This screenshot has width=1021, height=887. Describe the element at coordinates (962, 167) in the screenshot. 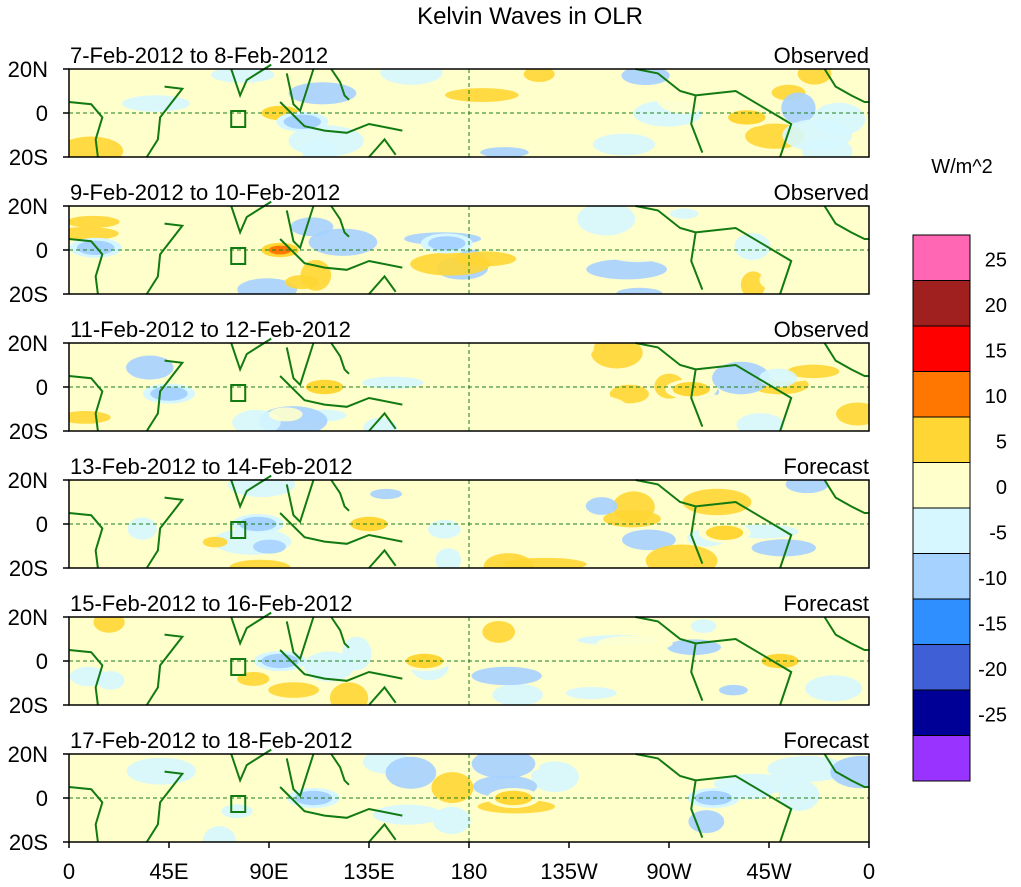

I see `colorbar-units: W/m^2` at that location.